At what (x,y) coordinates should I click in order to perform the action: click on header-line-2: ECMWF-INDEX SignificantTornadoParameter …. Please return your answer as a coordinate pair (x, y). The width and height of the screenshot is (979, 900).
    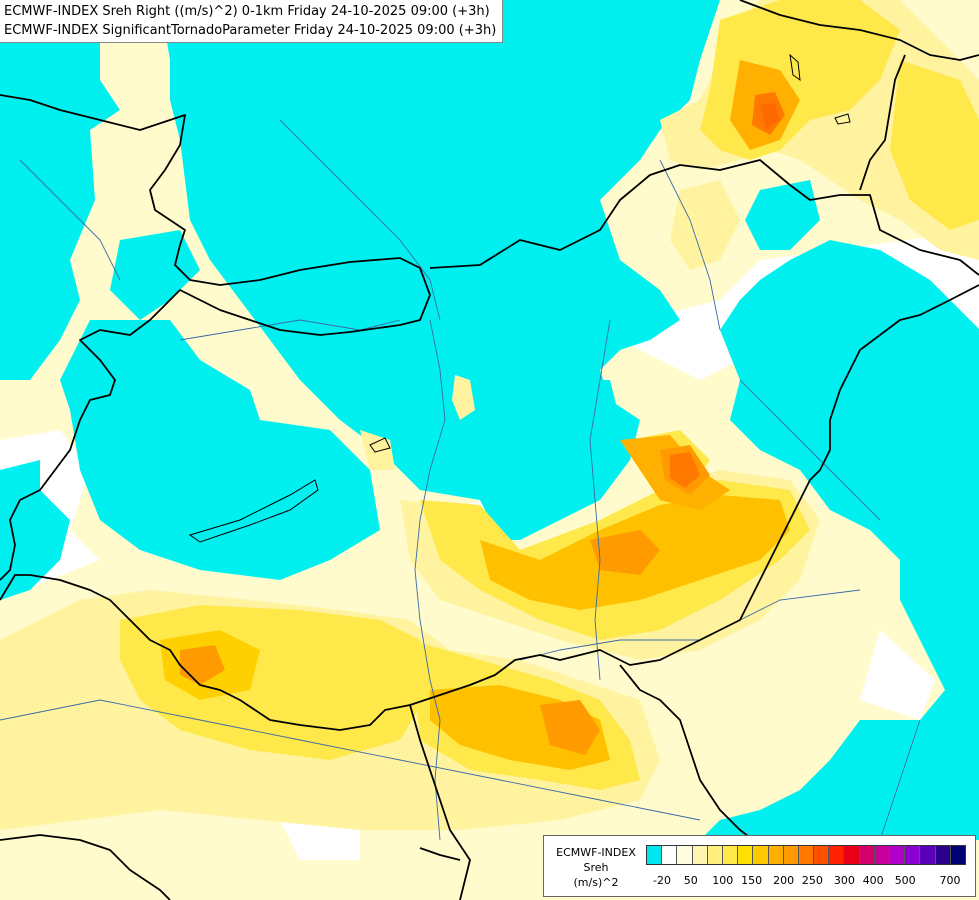
    Looking at the image, I should click on (250, 30).